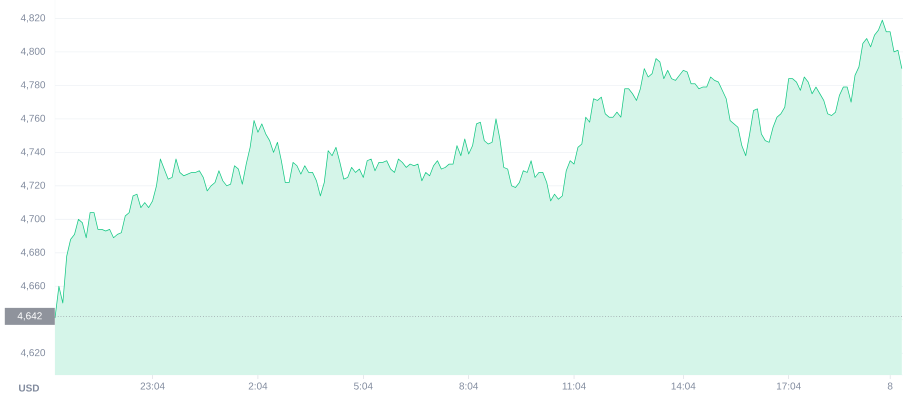 This screenshot has height=401, width=916. Describe the element at coordinates (33, 152) in the screenshot. I see `y-tick-label: 4,740` at that location.